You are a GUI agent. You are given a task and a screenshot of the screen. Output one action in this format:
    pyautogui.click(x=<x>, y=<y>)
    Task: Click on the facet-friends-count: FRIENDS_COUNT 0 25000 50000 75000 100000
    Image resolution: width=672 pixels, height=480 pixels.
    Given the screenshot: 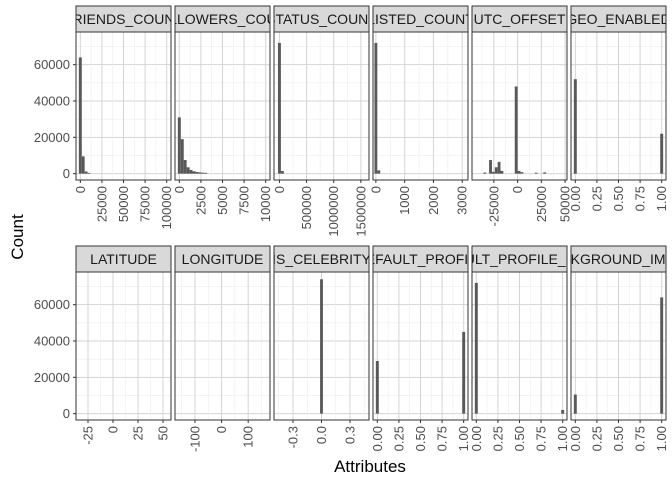 What is the action you would take?
    pyautogui.click(x=123, y=117)
    